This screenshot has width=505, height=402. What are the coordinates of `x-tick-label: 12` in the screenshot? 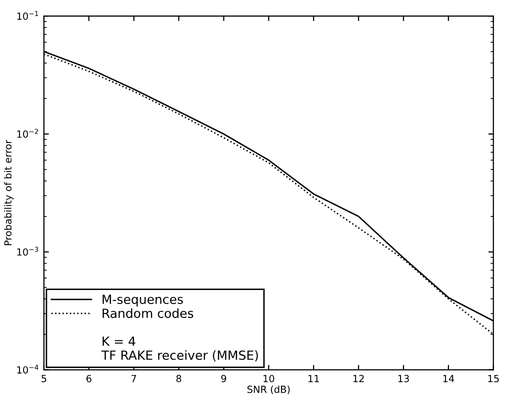 It's located at (358, 378).